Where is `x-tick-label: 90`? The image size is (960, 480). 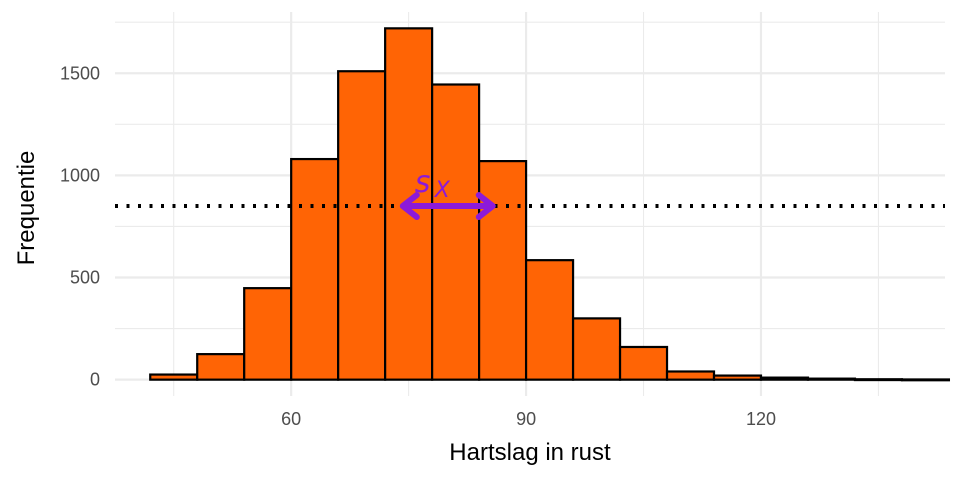
x-tick-label: 90 is located at coordinates (526, 419).